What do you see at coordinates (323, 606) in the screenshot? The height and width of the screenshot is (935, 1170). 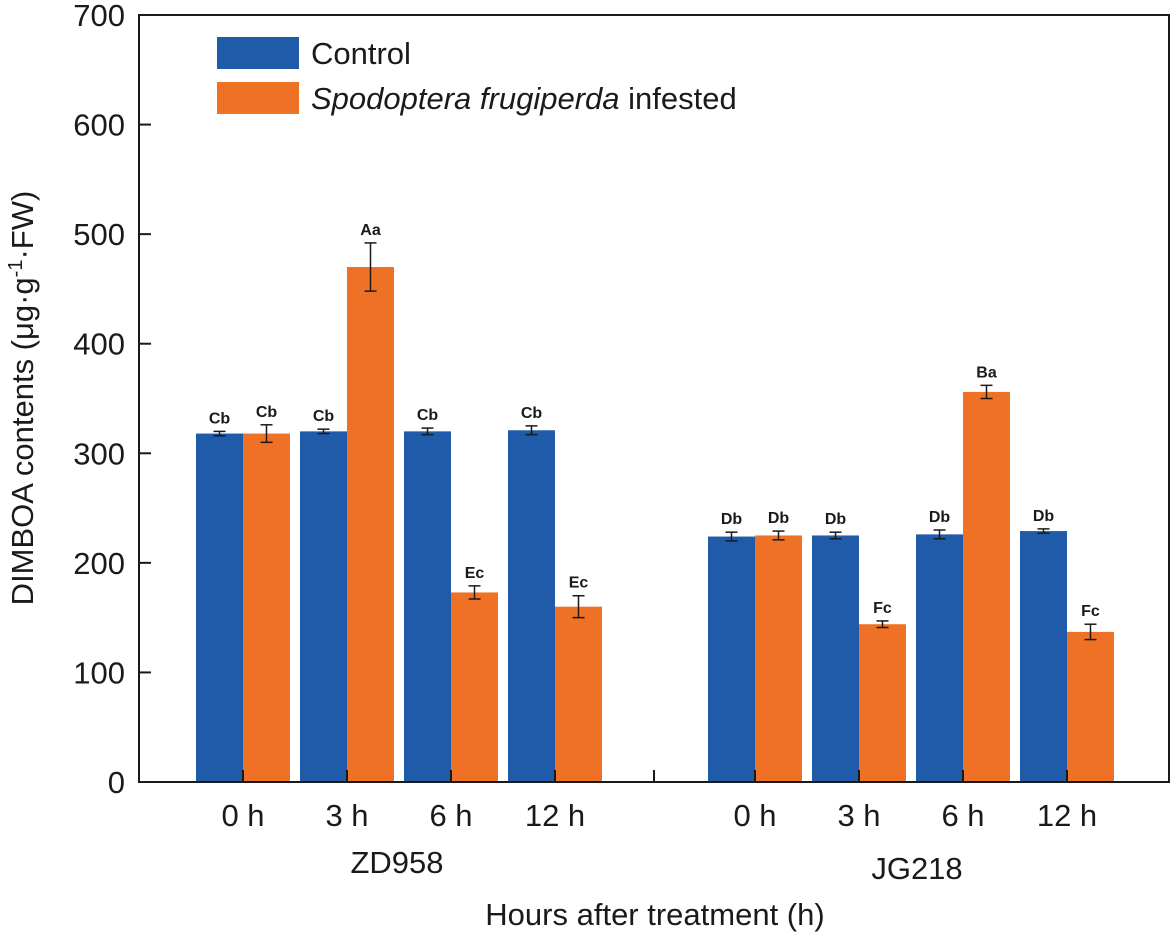 I see `bar-control-zd958-3h` at bounding box center [323, 606].